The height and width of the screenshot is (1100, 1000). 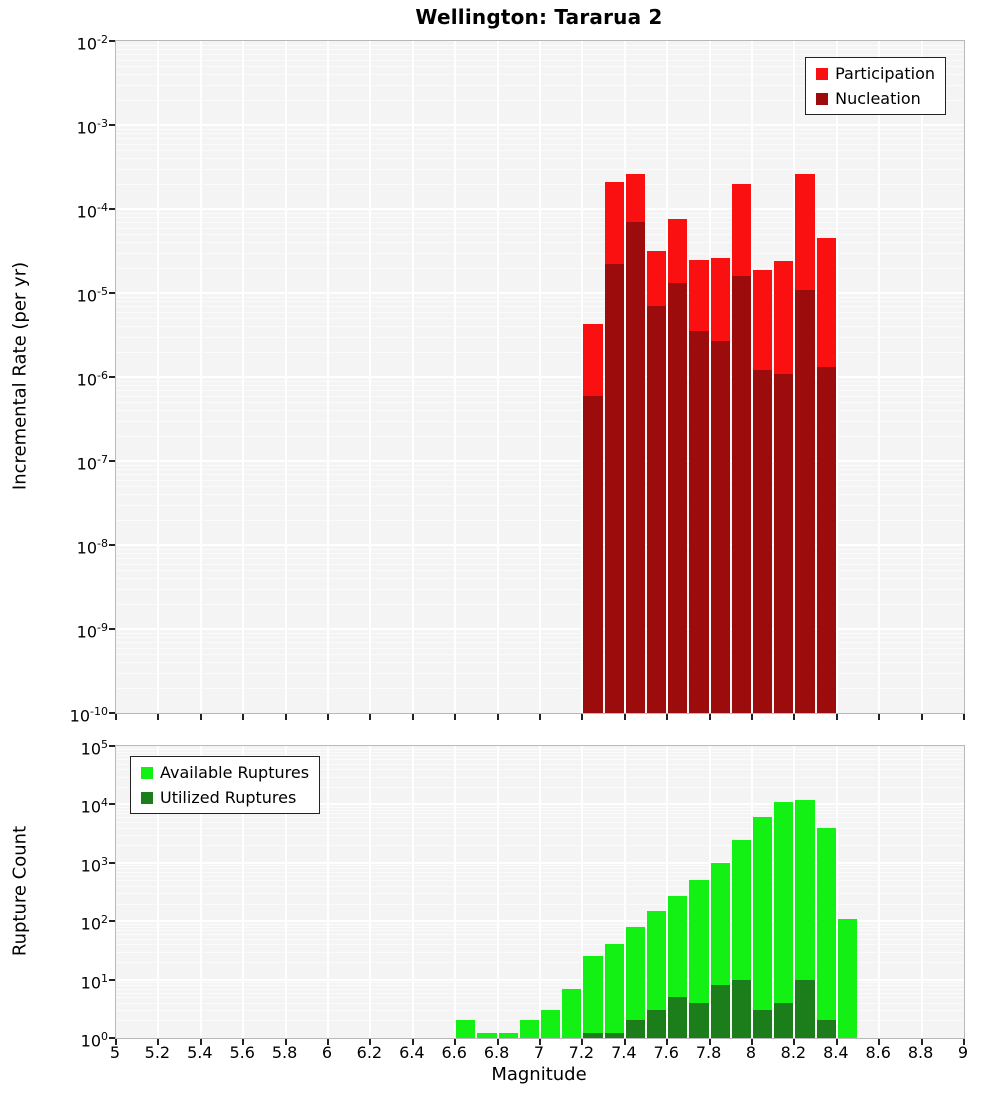 I want to click on y-tick-label: 10⁻⁴, so click(x=92, y=211).